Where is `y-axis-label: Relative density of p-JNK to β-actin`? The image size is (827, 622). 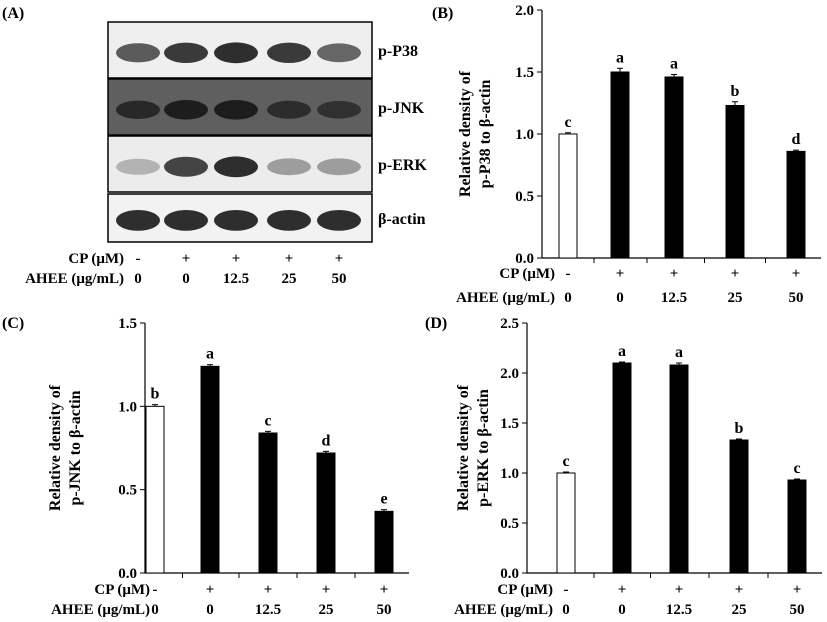
y-axis-label: Relative density of p-JNK to β-actin is located at coordinates (65, 447).